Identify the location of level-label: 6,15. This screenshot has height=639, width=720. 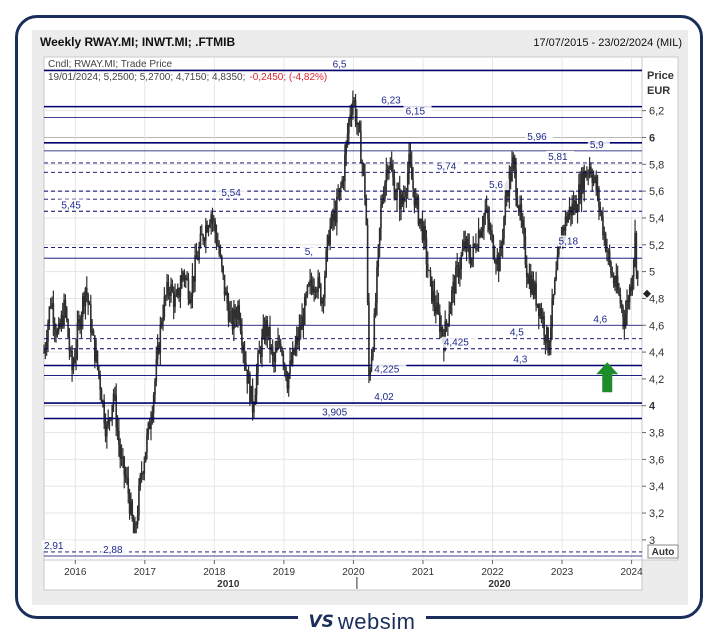
(416, 111).